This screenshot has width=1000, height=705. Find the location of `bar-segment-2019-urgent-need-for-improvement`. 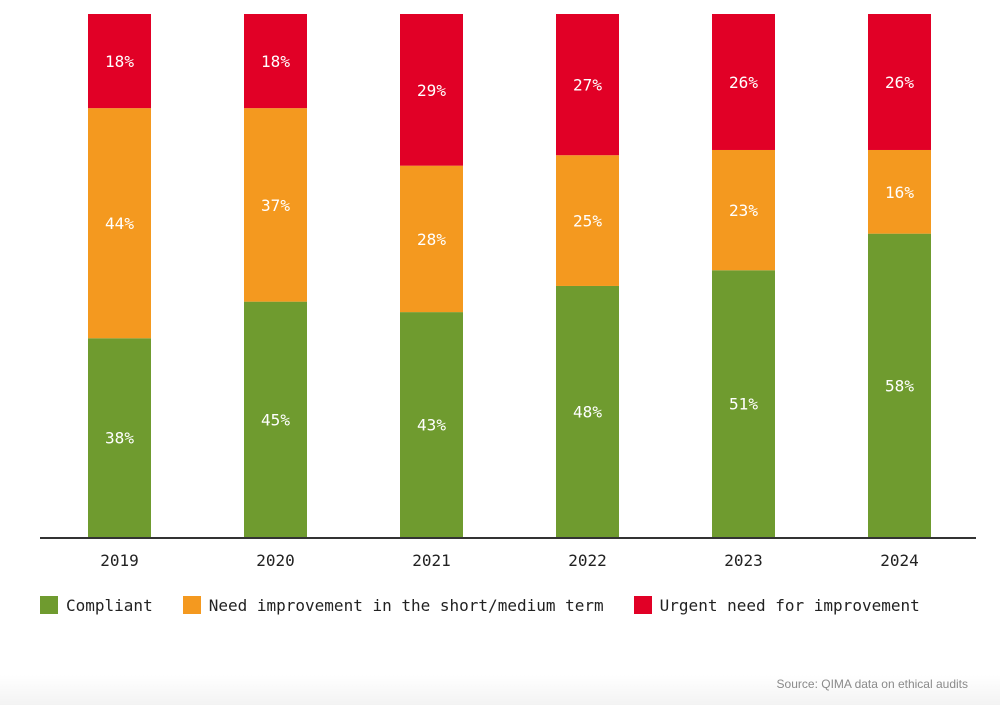

bar-segment-2019-urgent-need-for-improvement is located at coordinates (119, 61).